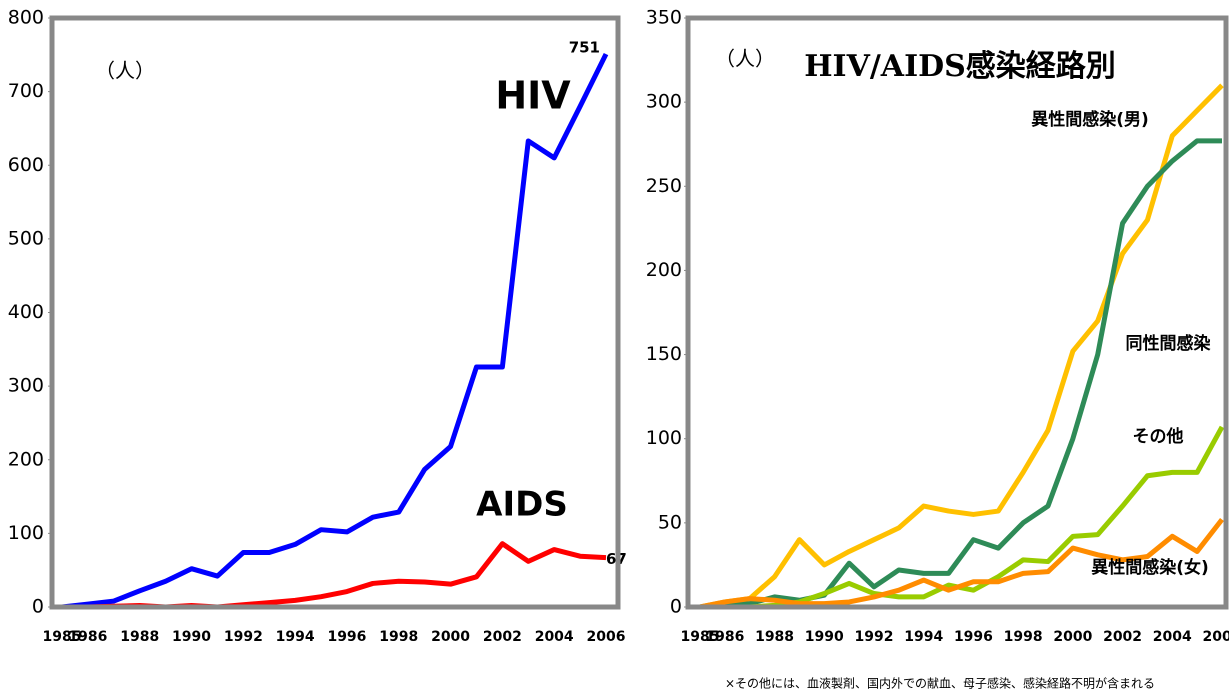 Image resolution: width=1229 pixels, height=690 pixels. Describe the element at coordinates (533, 96) in the screenshot. I see `series-label: HIV` at that location.